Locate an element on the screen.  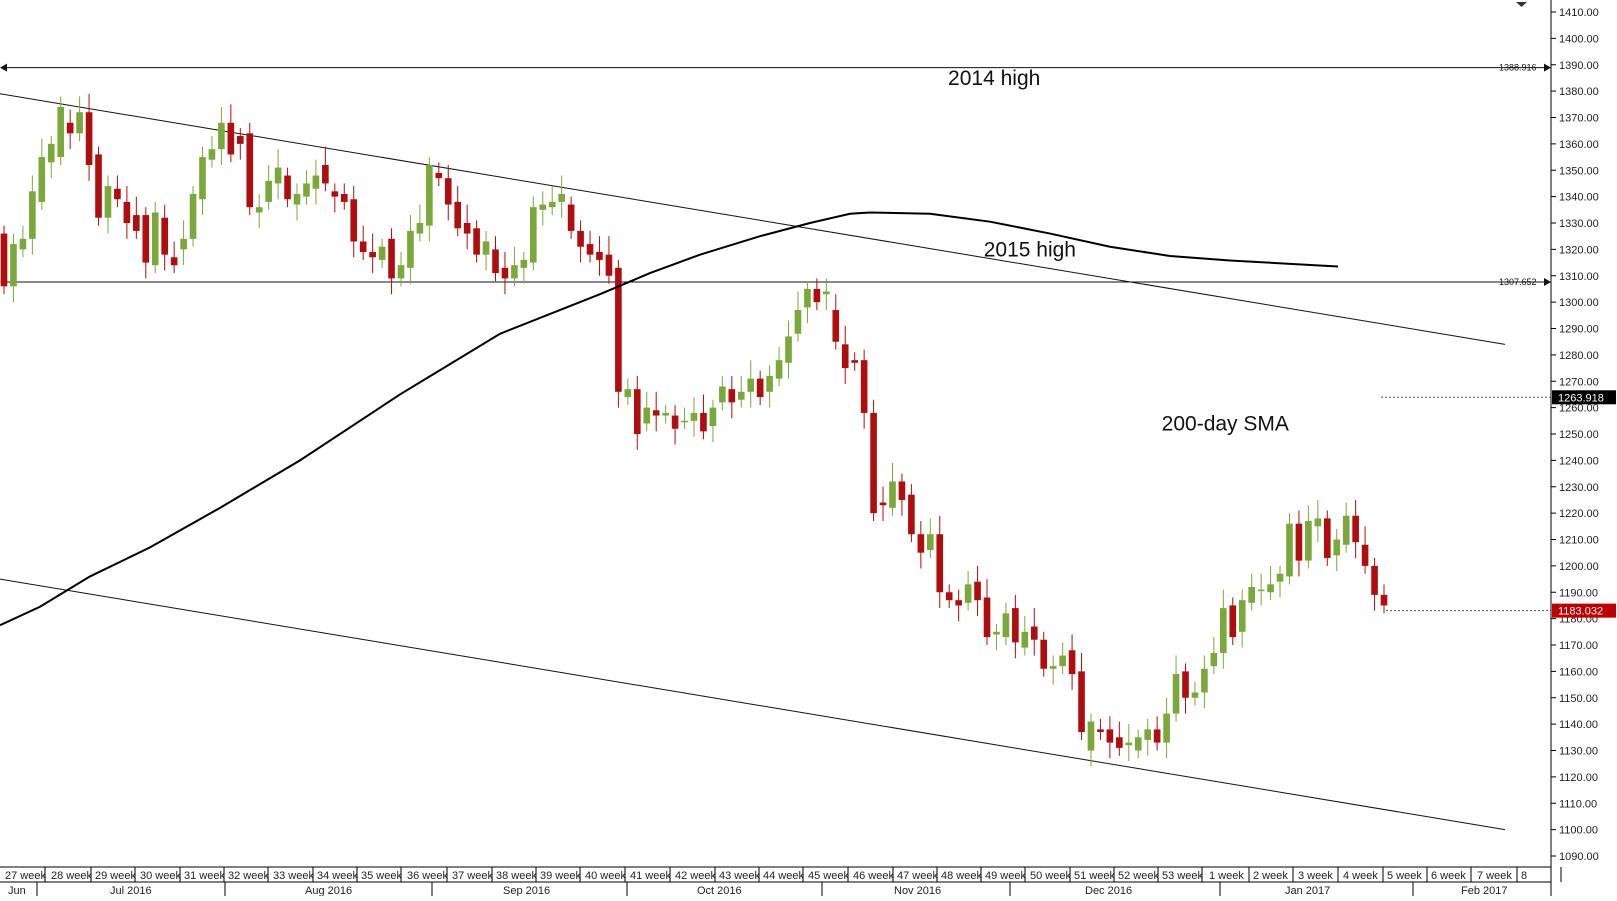
chart-annotation: 200-day SMA is located at coordinates (1225, 423).